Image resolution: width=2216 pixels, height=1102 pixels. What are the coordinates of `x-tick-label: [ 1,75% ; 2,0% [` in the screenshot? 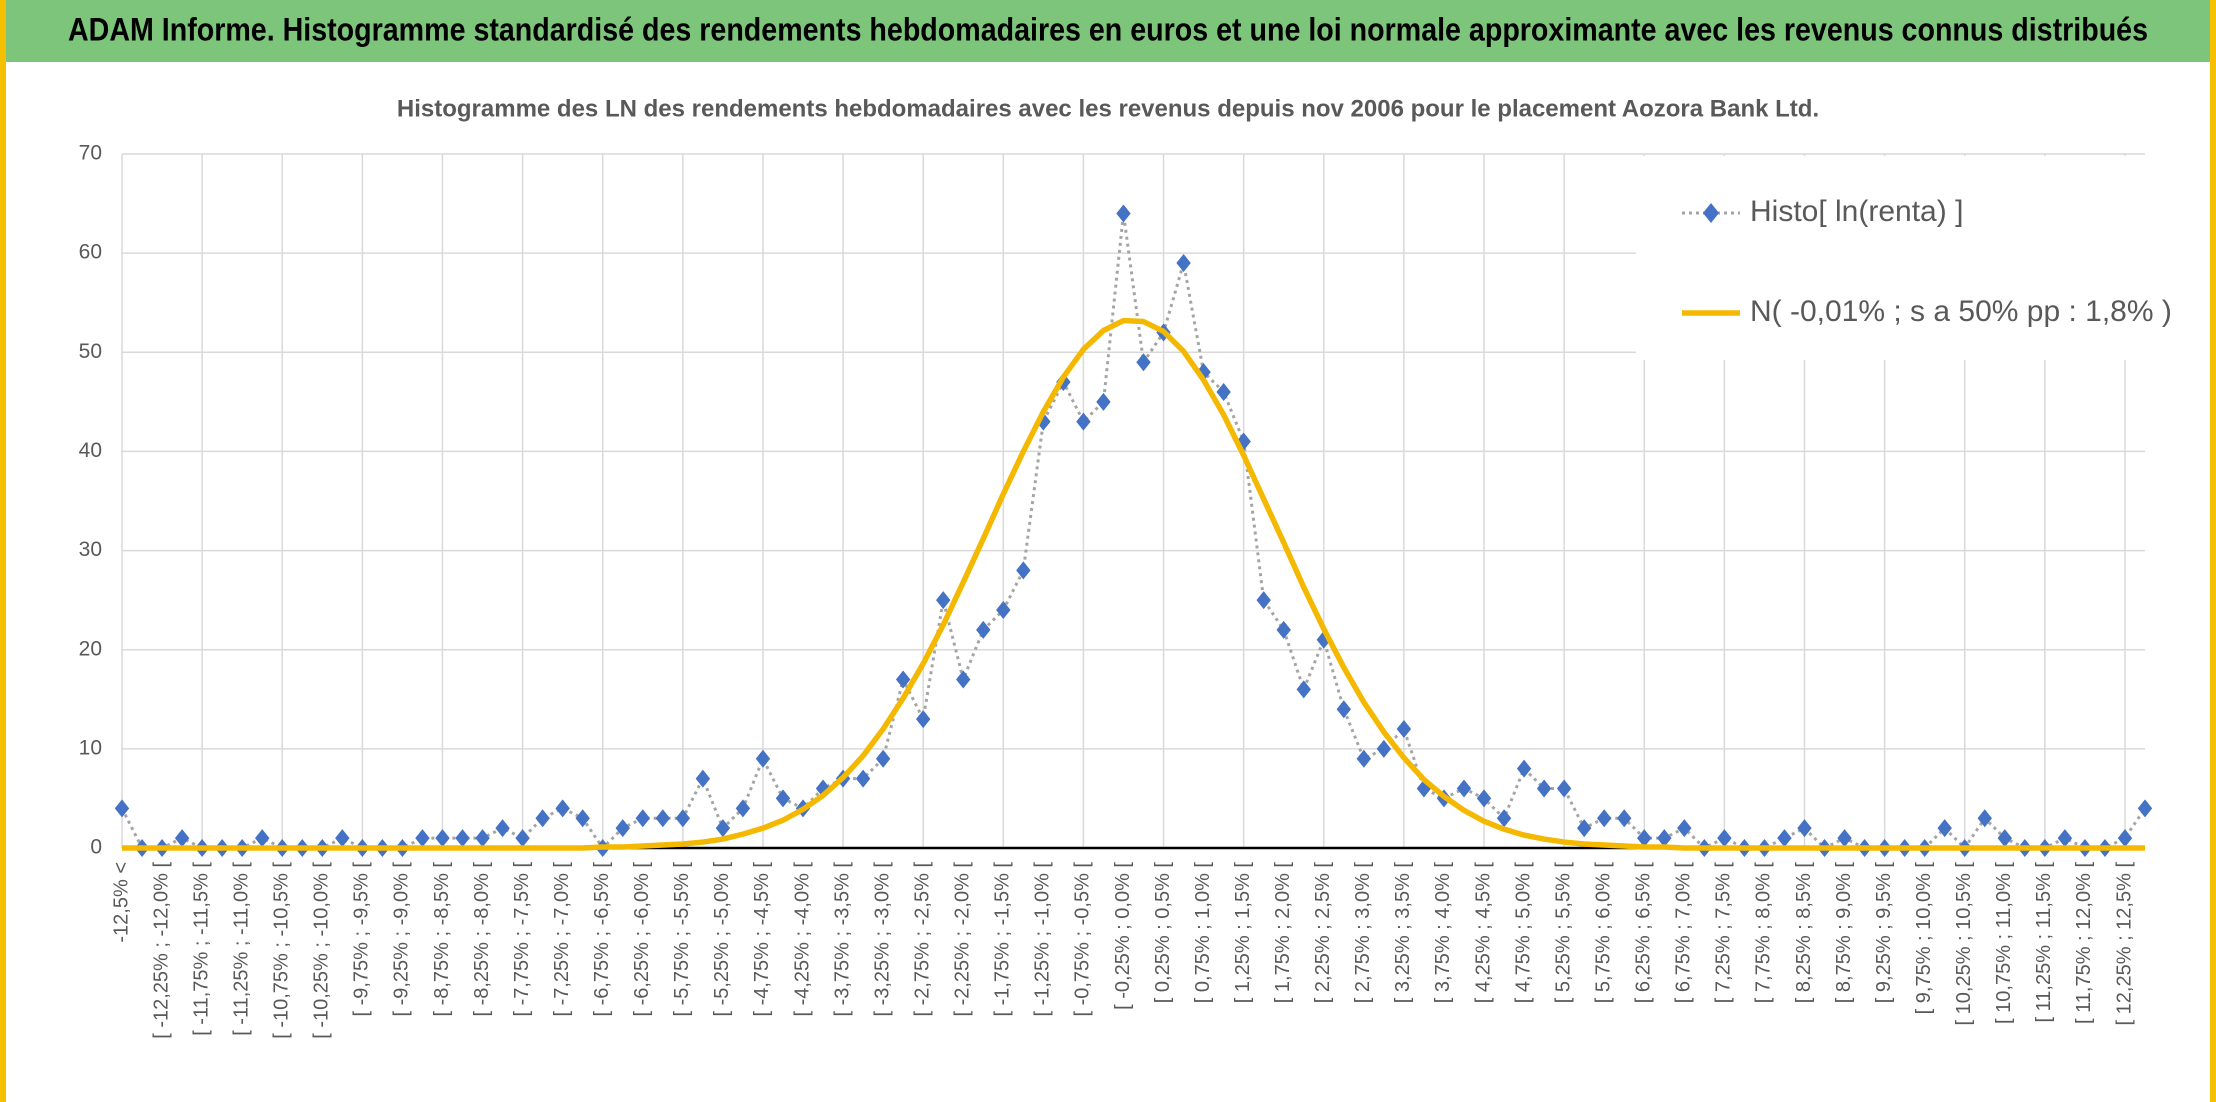 It's located at (1283, 933).